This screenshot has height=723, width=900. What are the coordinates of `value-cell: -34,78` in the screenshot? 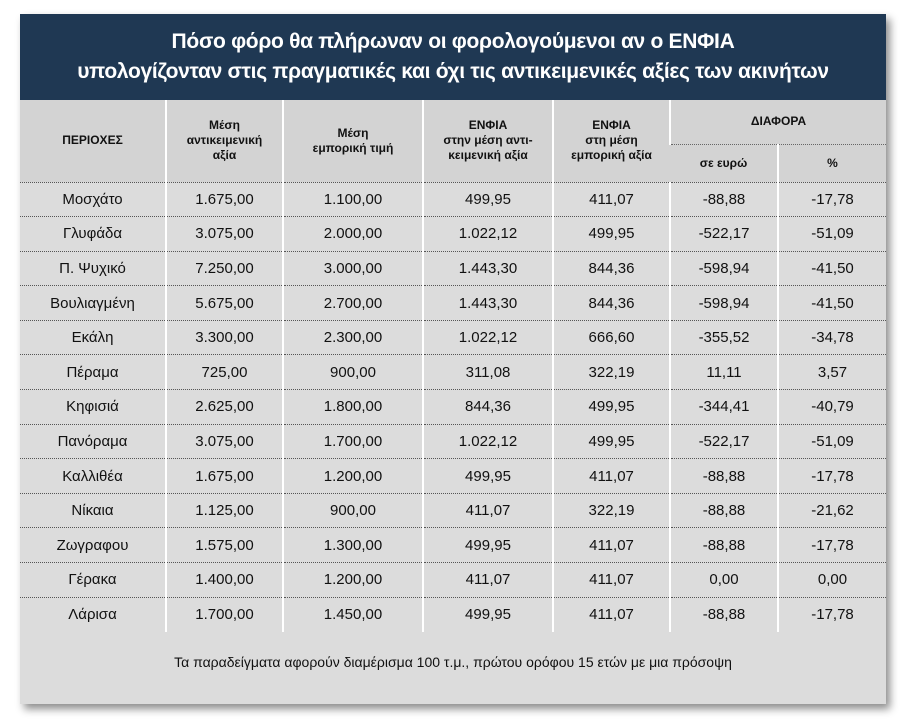 It's located at (831, 337).